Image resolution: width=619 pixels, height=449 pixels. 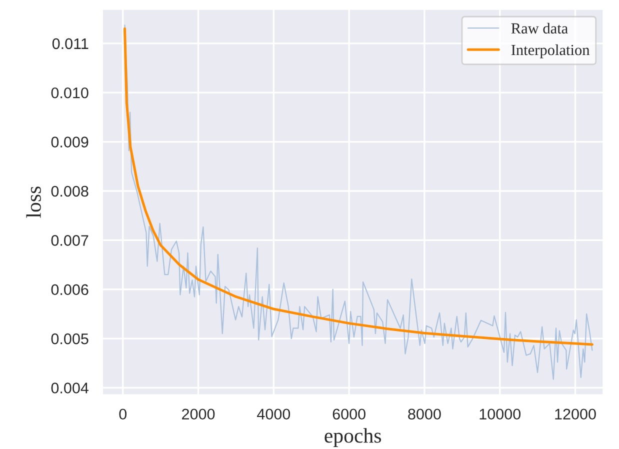 What do you see at coordinates (349, 414) in the screenshot?
I see `x-tick-label: 6000` at bounding box center [349, 414].